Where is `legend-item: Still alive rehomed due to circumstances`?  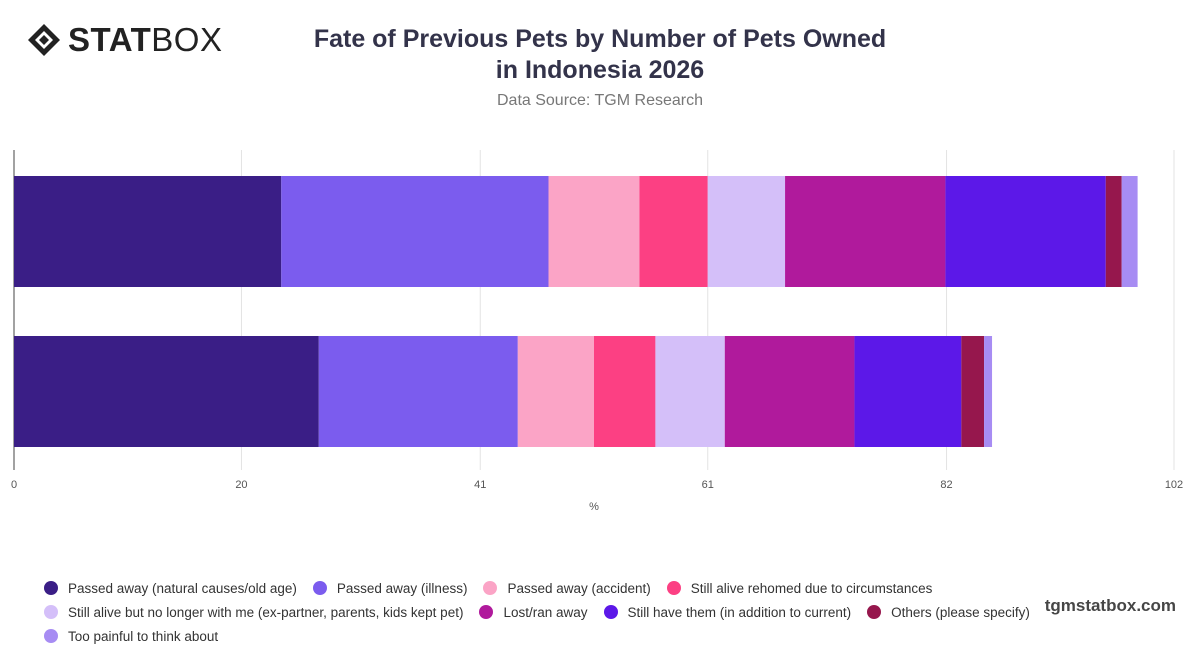
legend-item: Still alive rehomed due to circumstances is located at coordinates (799, 588).